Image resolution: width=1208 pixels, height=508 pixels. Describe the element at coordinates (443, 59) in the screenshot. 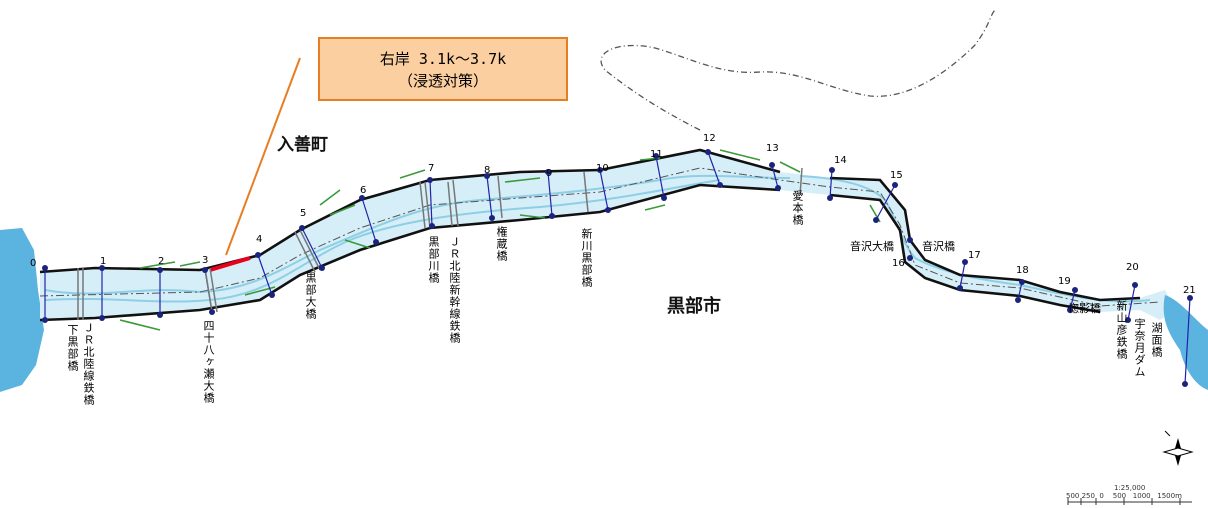

I see `callout-section: 右岸 3.1k～3.7k` at that location.